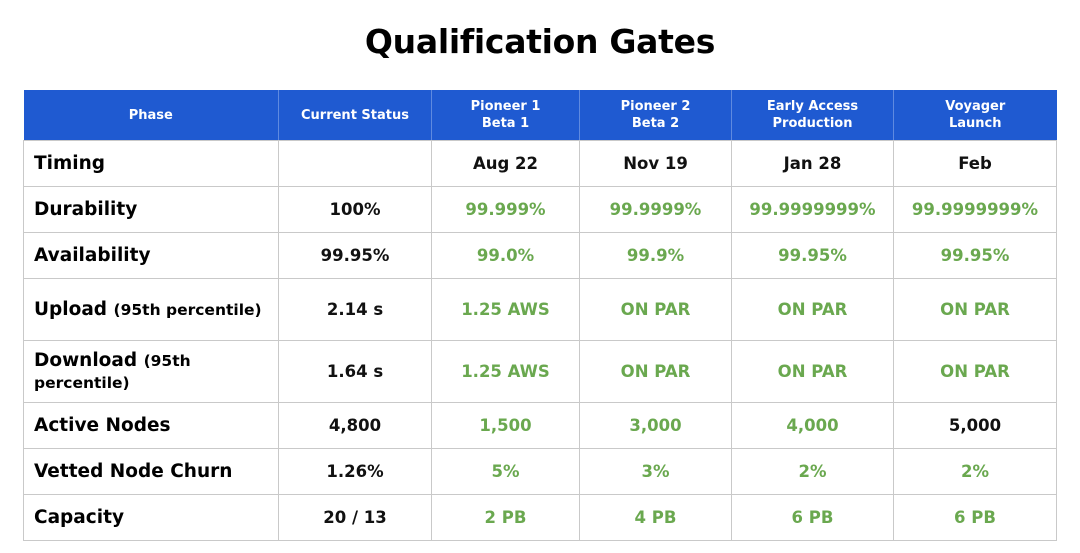  What do you see at coordinates (655, 425) in the screenshot?
I see `target-cell: 3,000` at bounding box center [655, 425].